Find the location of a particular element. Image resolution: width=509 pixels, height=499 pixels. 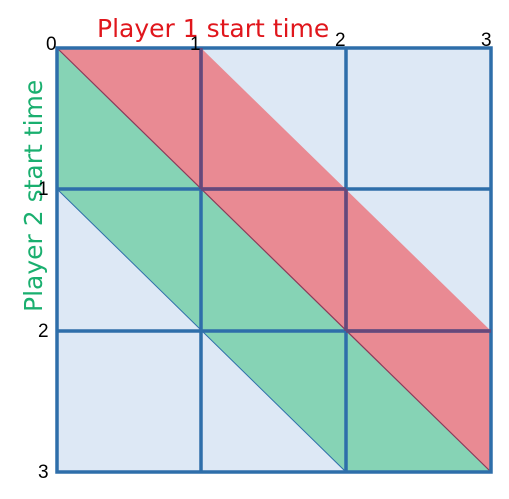

y-tick-label: 2 is located at coordinates (43, 331).